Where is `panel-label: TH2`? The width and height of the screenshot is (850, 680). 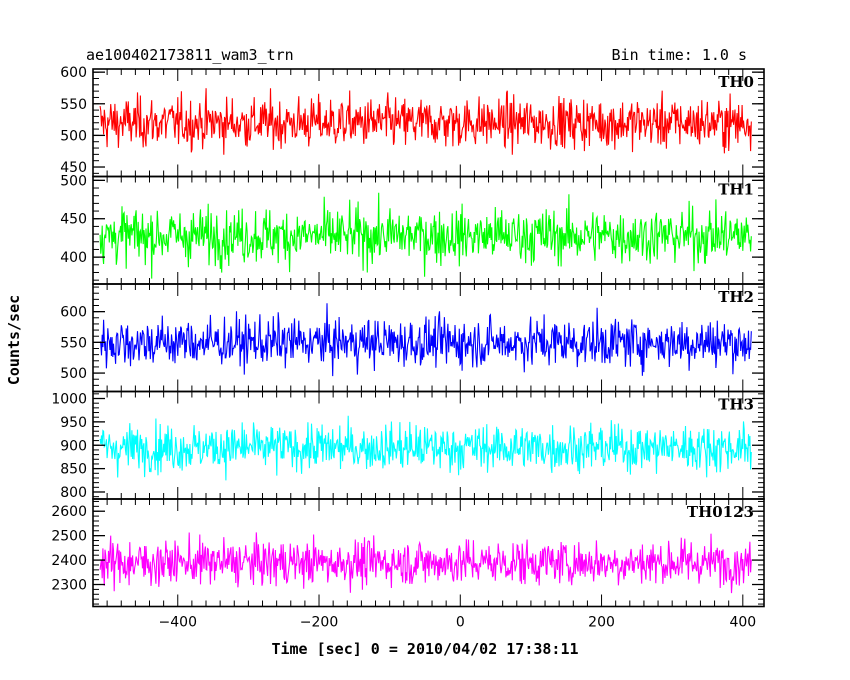
panel-label: TH2 is located at coordinates (736, 297).